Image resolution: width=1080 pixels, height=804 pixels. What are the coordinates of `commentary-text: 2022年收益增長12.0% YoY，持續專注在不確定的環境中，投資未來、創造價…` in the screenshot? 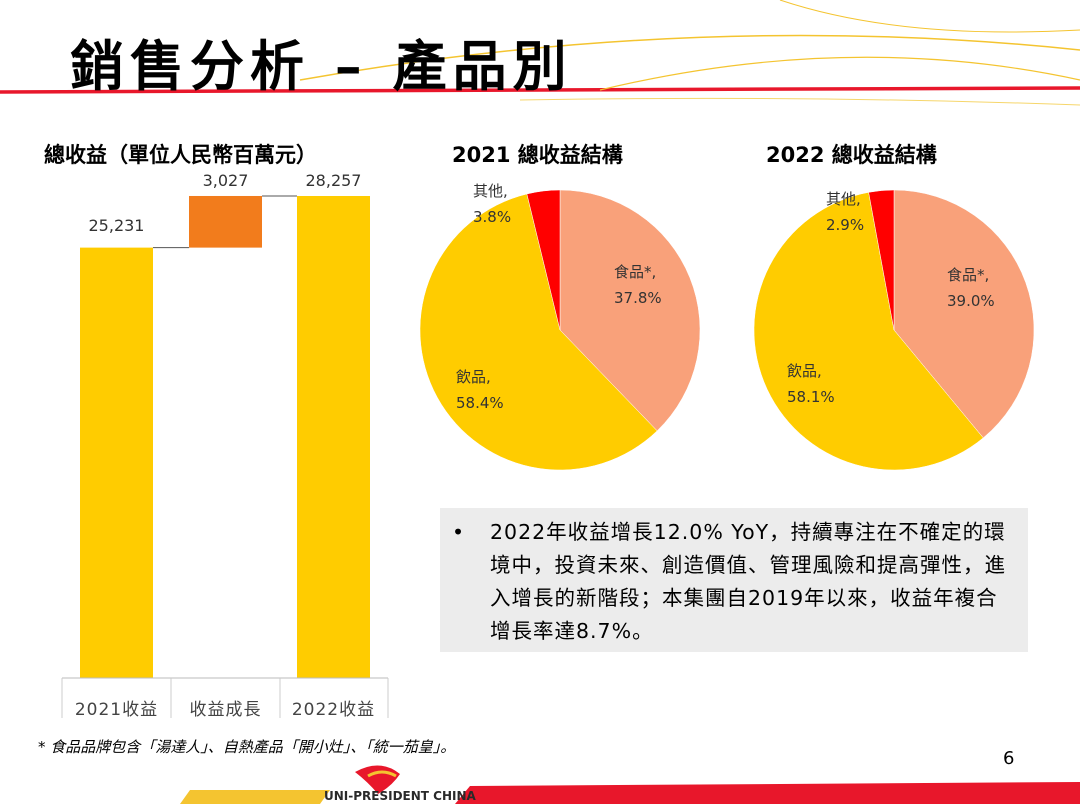 It's located at (748, 581).